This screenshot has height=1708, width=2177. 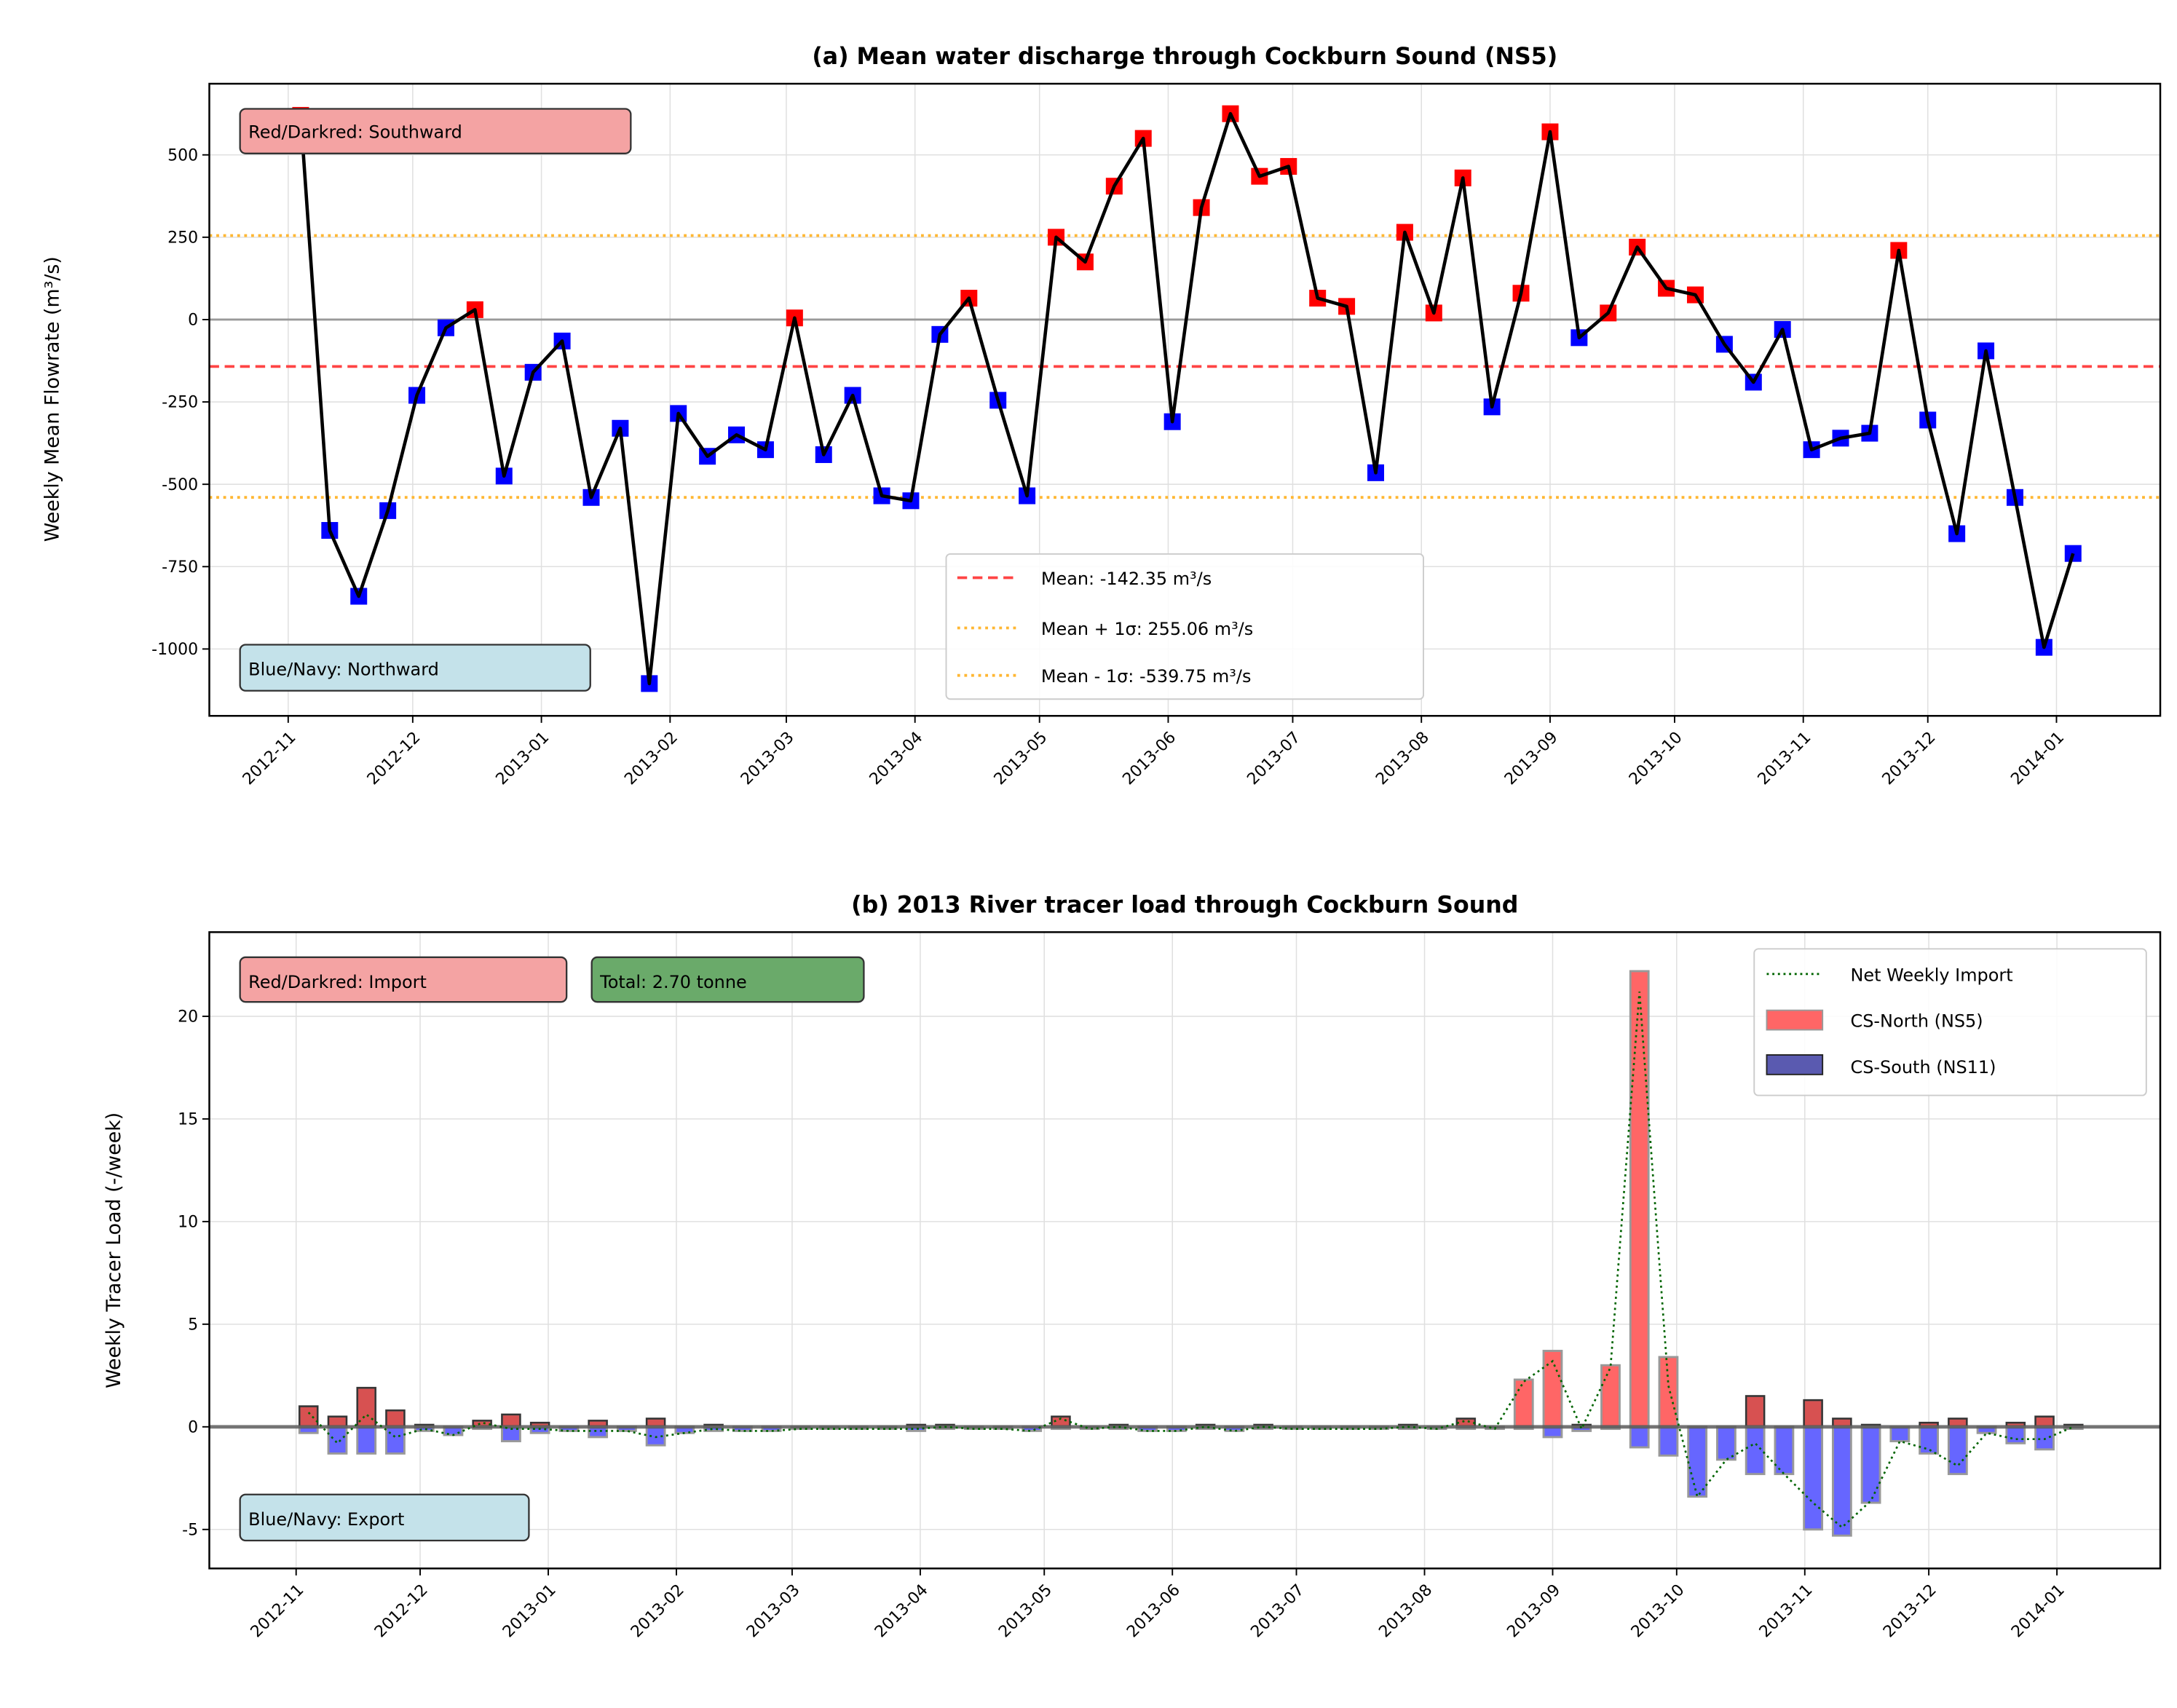 I want to click on y-tick-label: 10, so click(x=188, y=1223).